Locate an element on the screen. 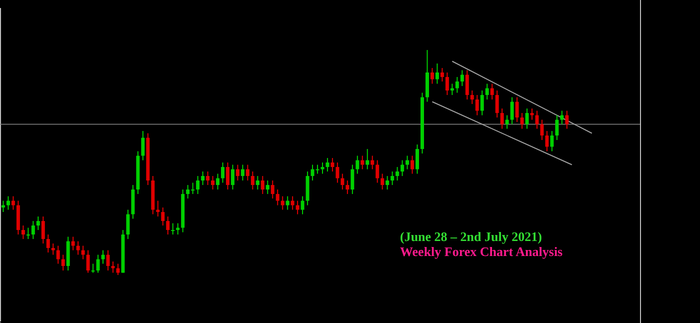  annotation: (June 28 – 2nd July 2021) is located at coordinates (471, 236).